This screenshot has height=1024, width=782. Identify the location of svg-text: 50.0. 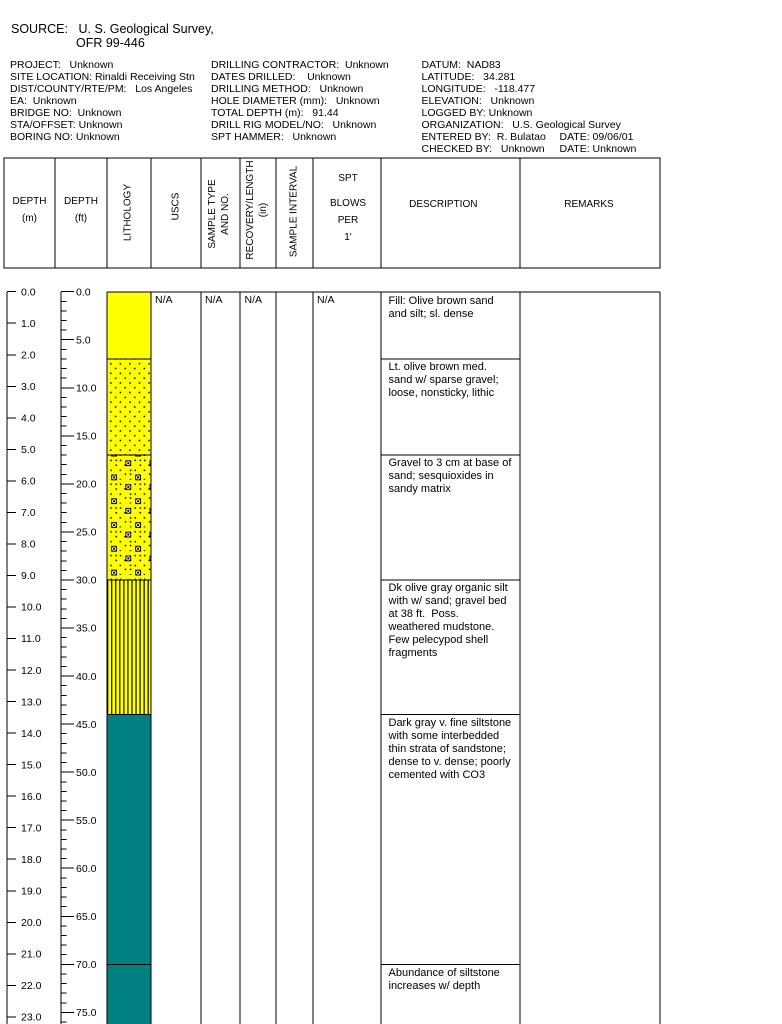
(86, 773).